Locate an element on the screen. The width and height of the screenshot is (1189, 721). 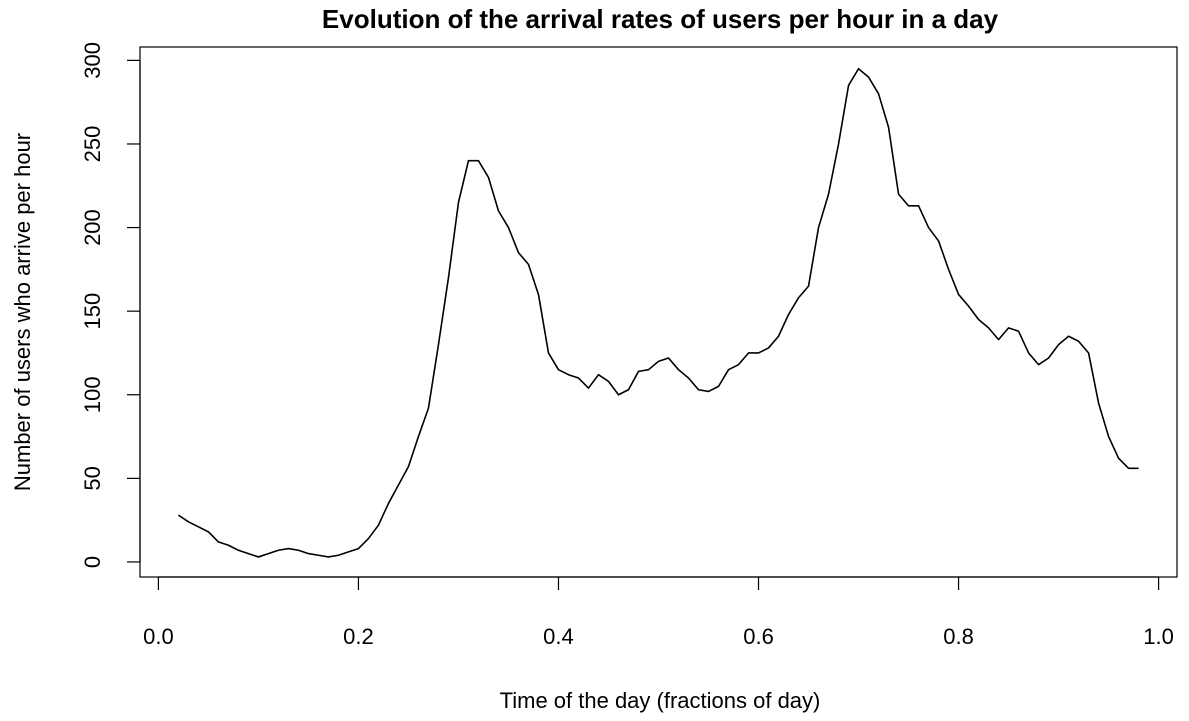
y-axis-title: Number of users who arrive per hour is located at coordinates (22, 312).